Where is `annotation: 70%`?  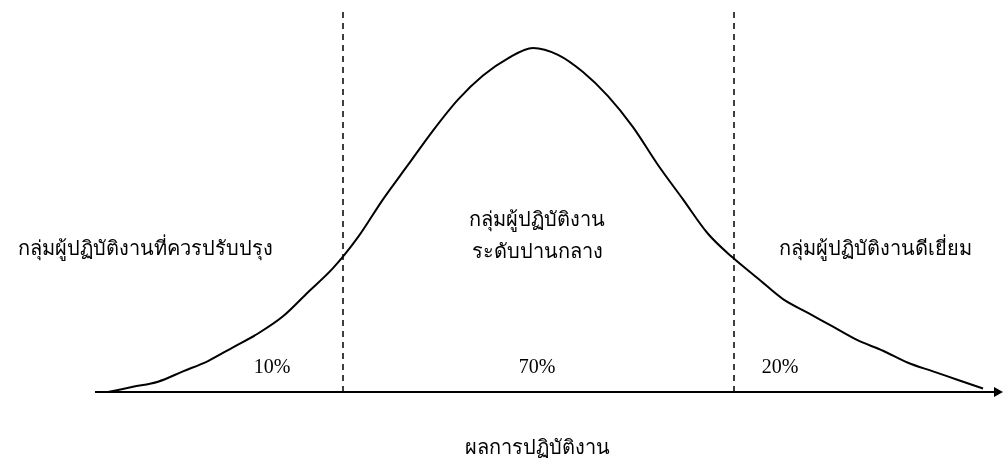
annotation: 70% is located at coordinates (537, 365).